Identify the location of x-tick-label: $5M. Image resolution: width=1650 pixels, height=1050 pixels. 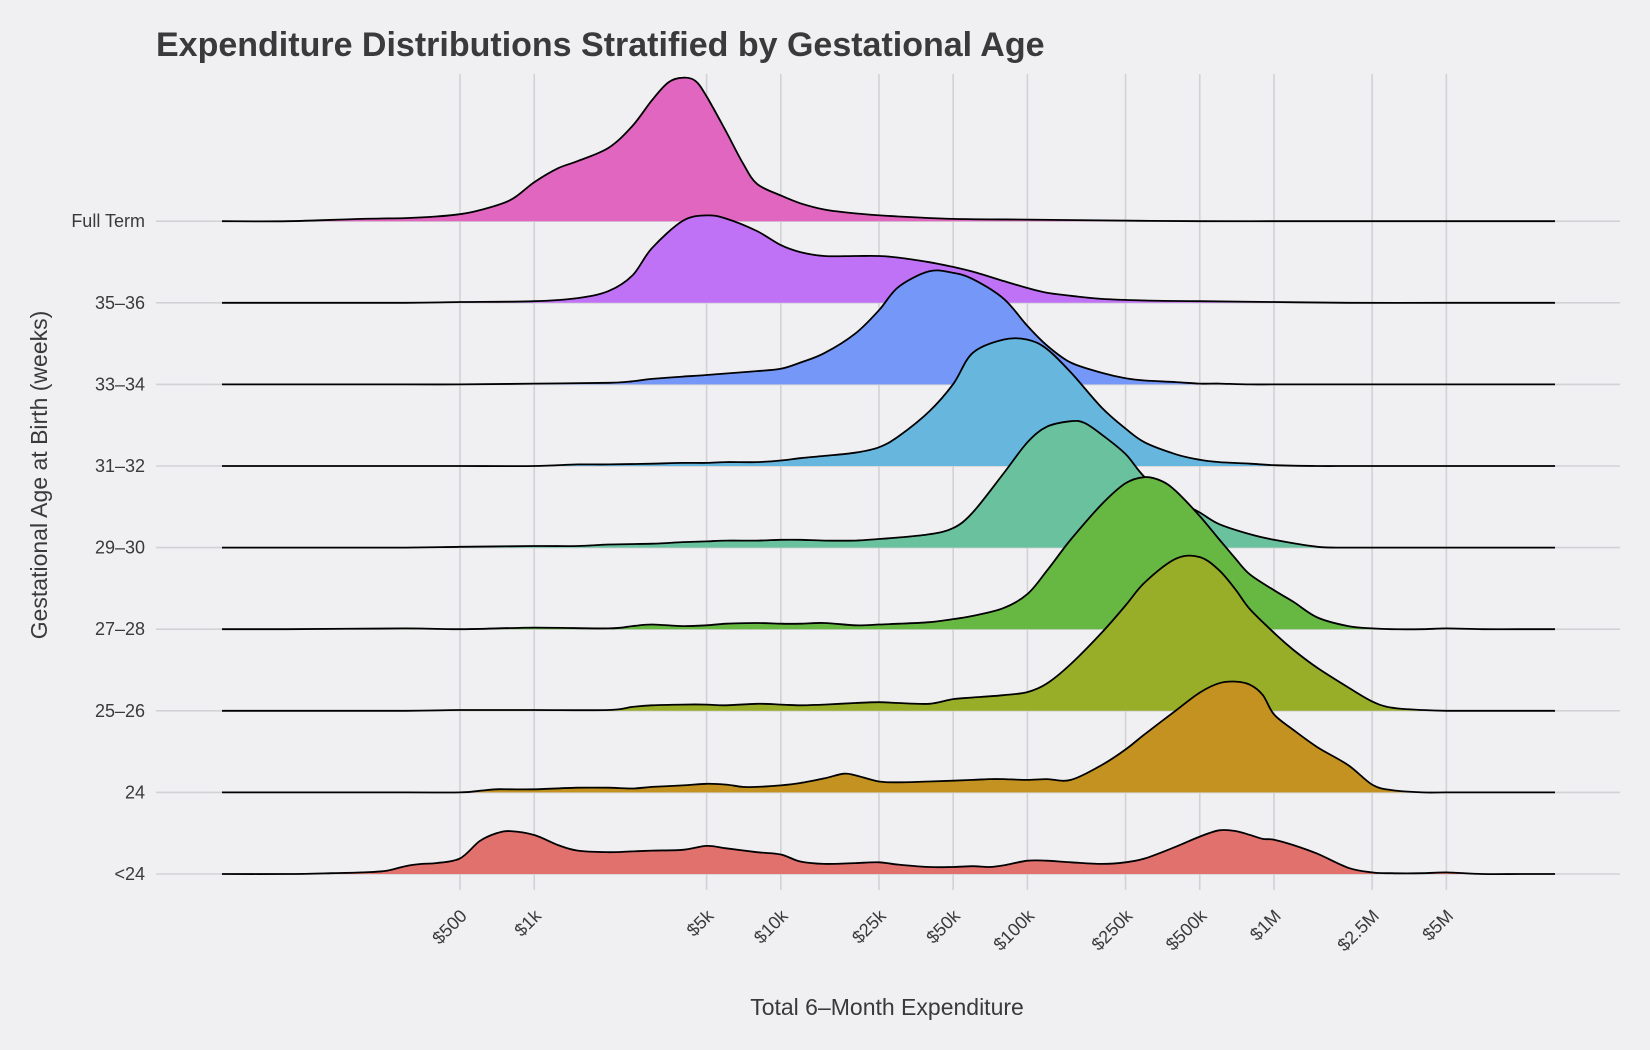
(1437, 925).